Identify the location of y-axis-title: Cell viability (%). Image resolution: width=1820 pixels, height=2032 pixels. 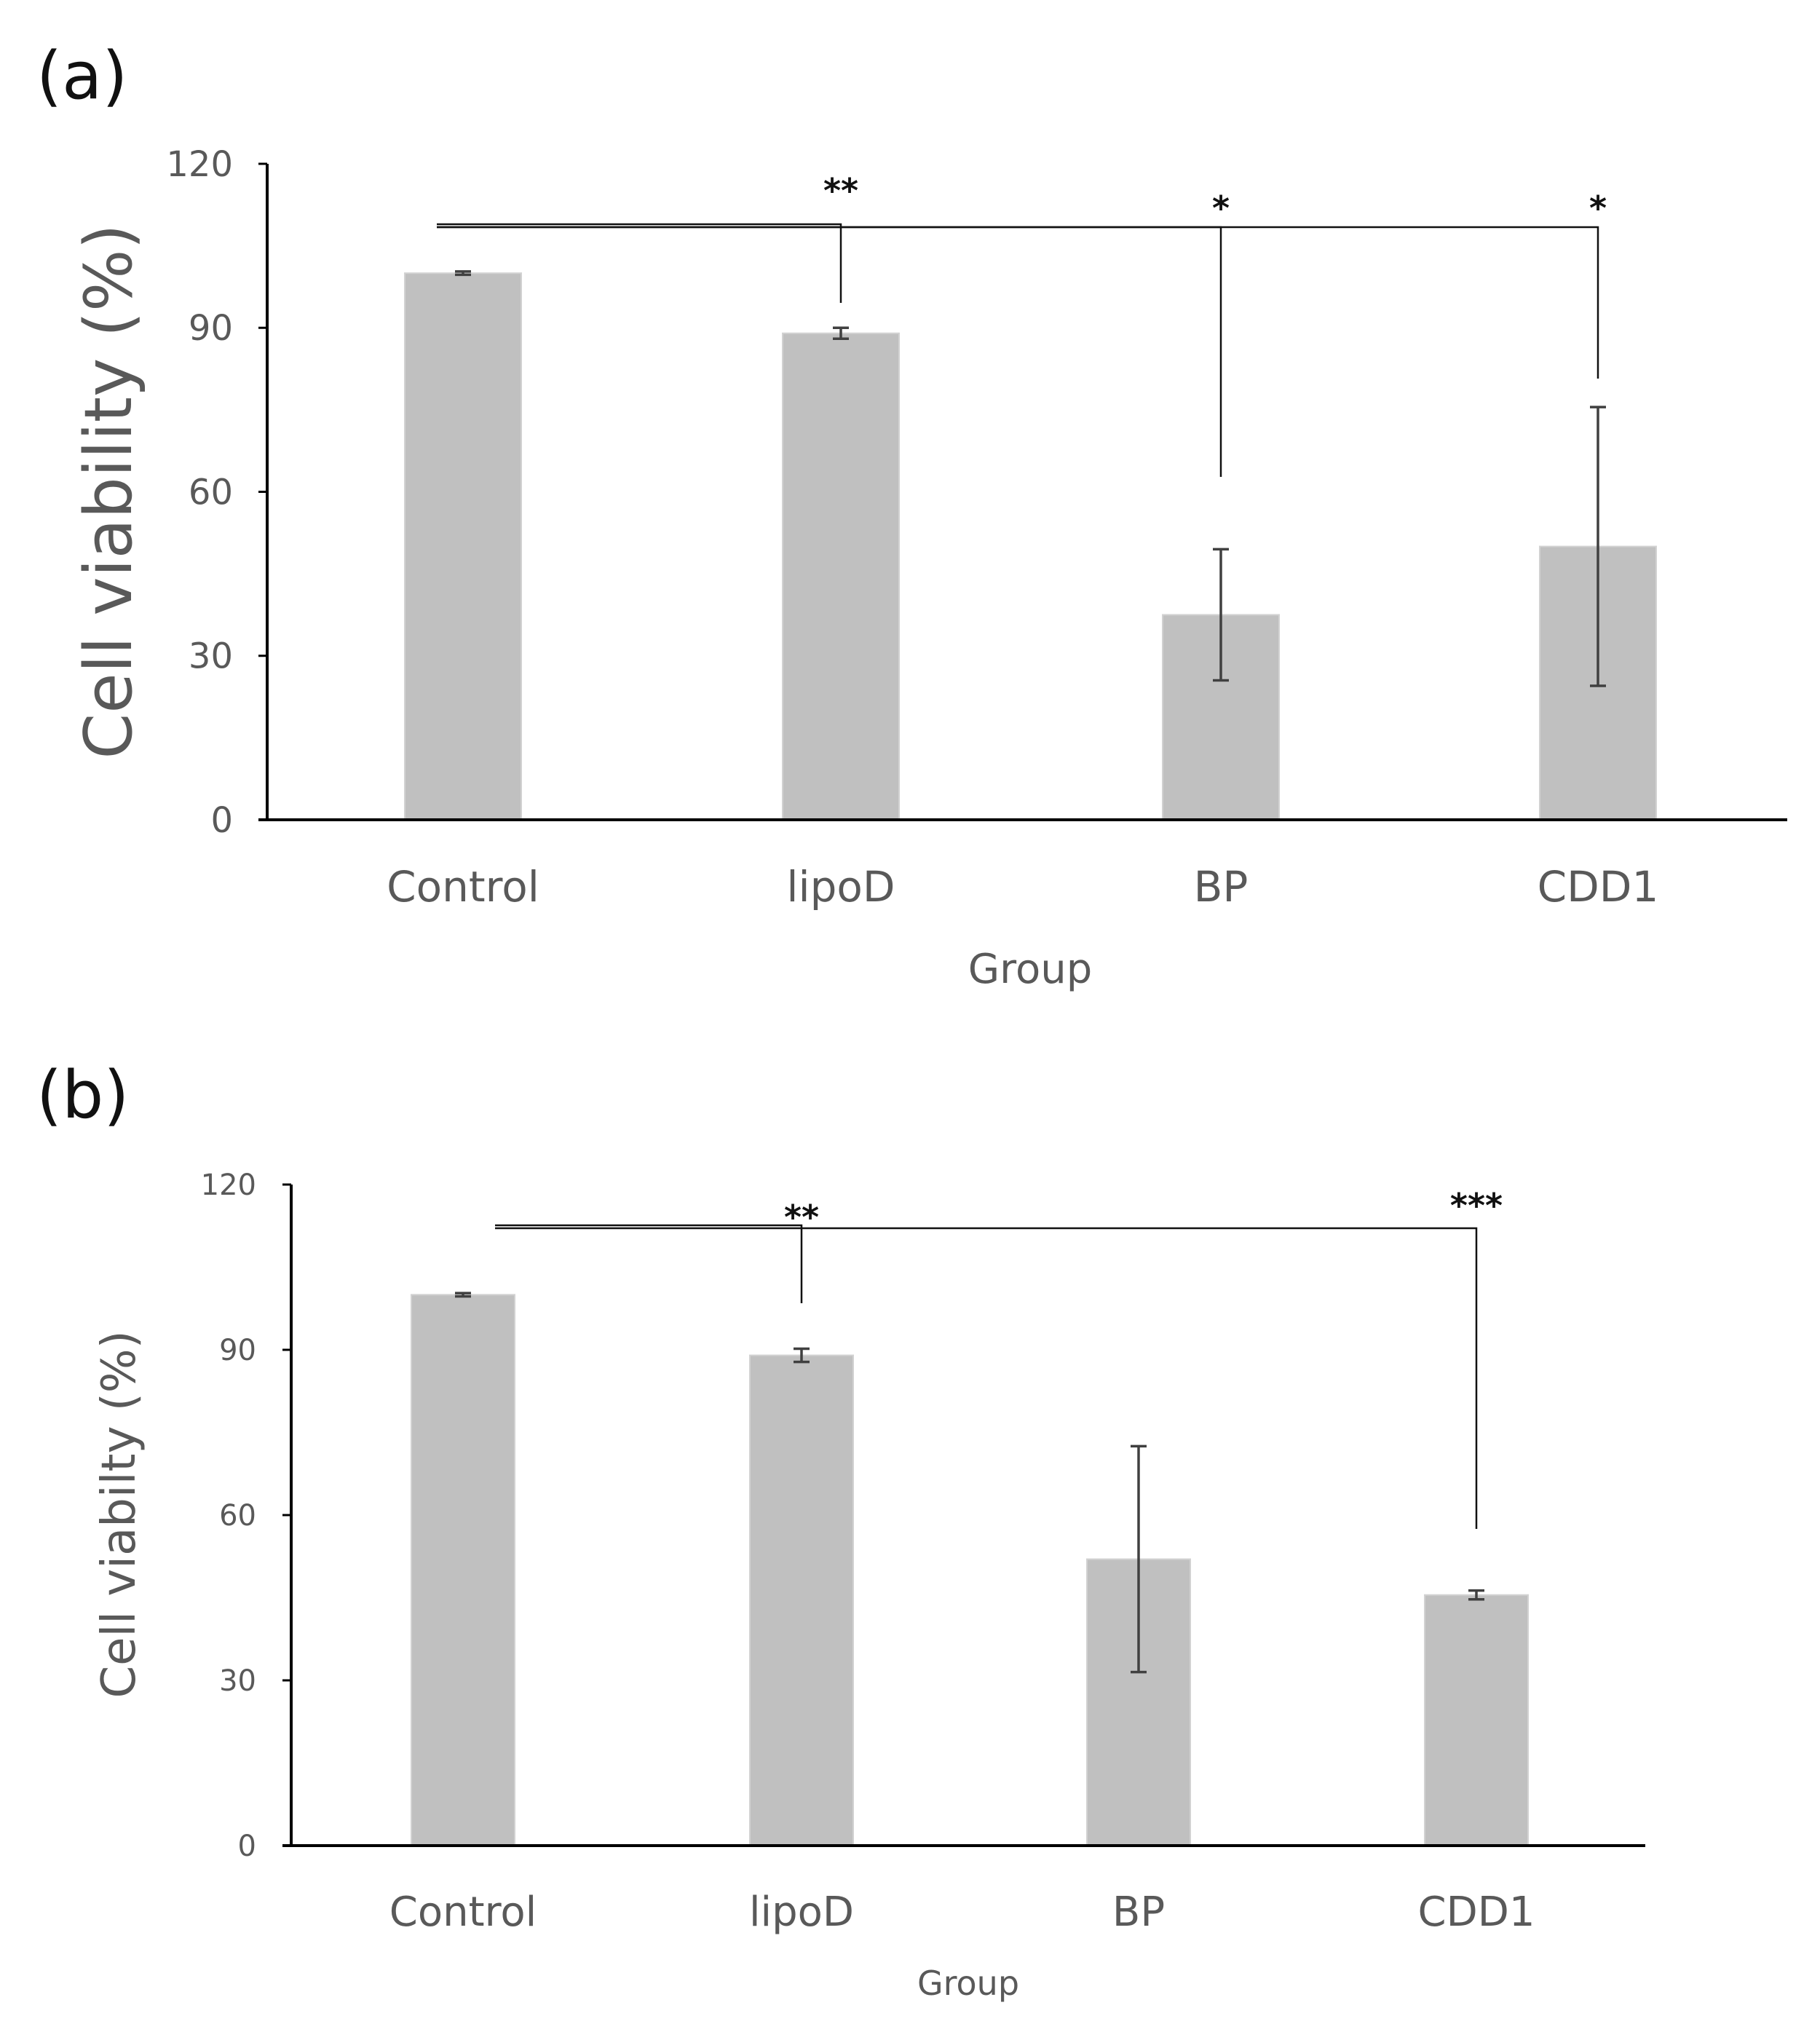
(109, 491).